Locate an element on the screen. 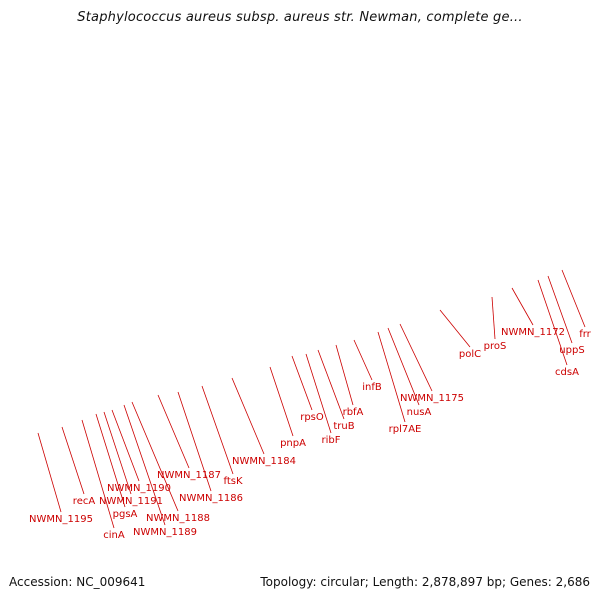 The image size is (600, 600). gene-label-cina: cinA is located at coordinates (114, 535).